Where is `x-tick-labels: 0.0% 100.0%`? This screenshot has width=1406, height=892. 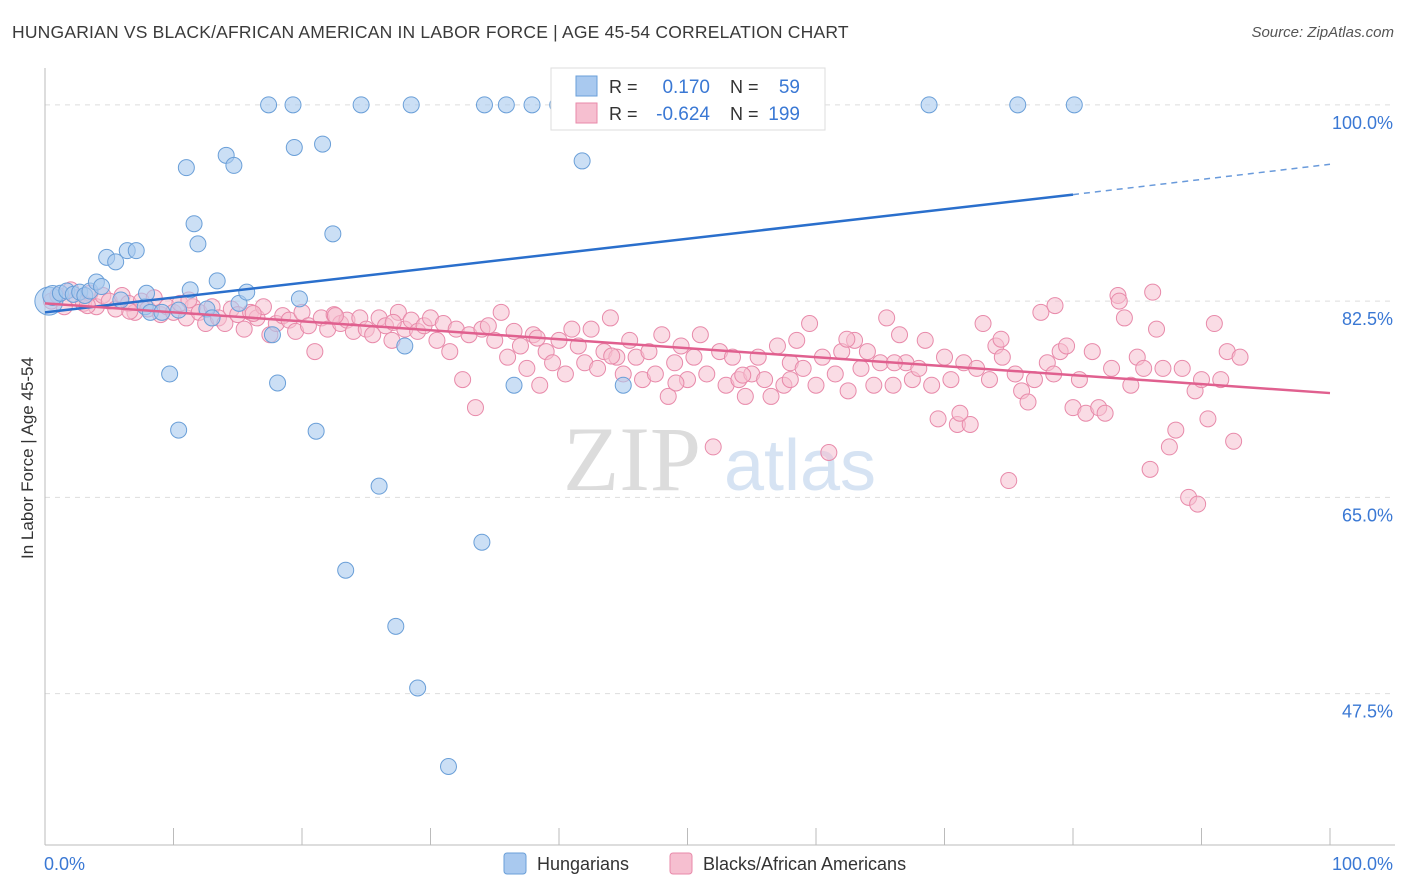 x-tick-labels: 0.0% 100.0% is located at coordinates (718, 864).